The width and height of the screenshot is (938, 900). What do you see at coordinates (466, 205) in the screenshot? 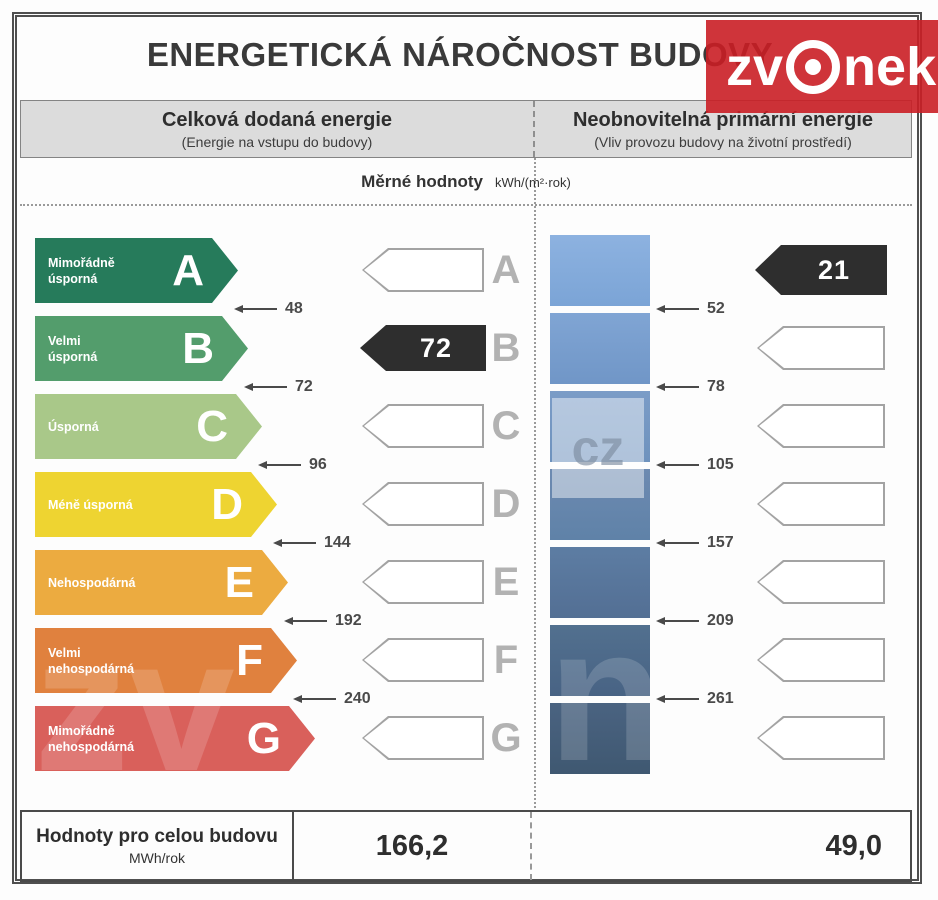
I see `dotted-separator` at bounding box center [466, 205].